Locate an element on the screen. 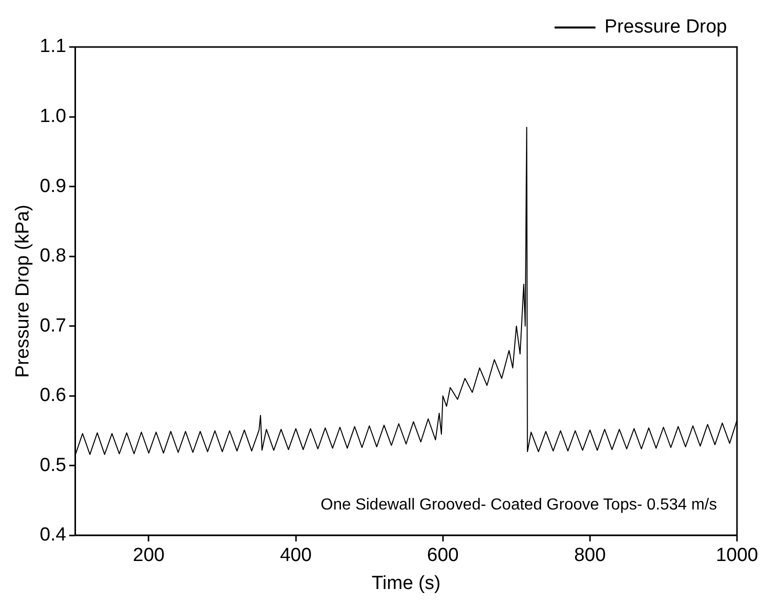  y-tick-label: 0.7 is located at coordinates (53, 325).